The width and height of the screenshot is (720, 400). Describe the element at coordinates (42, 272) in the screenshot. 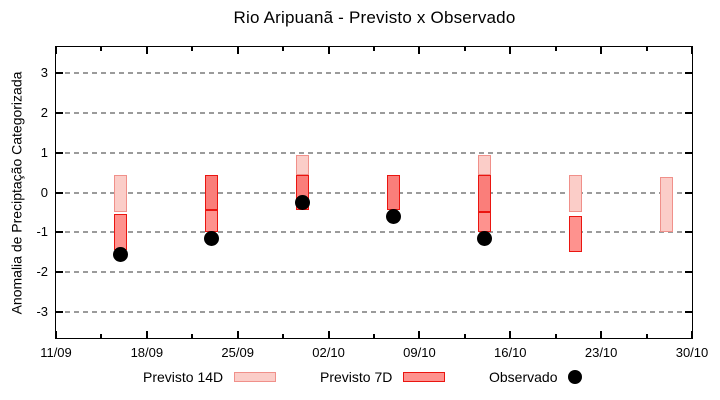

I see `y-tick-label: -2` at that location.